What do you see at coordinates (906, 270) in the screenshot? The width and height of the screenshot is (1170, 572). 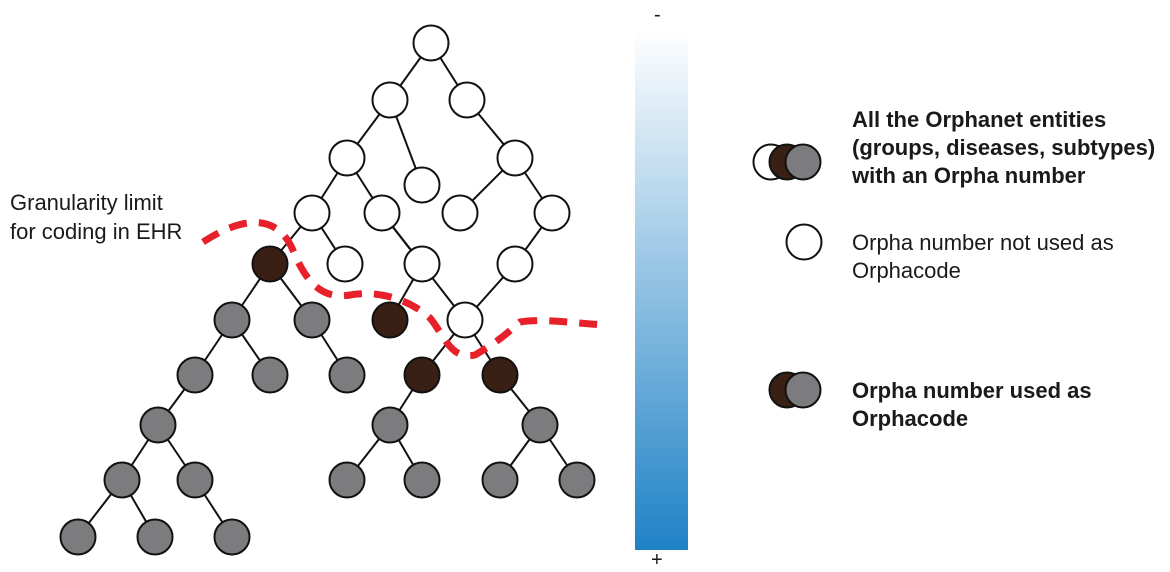 I see `legend-not-used-line2: Orphacode` at bounding box center [906, 270].